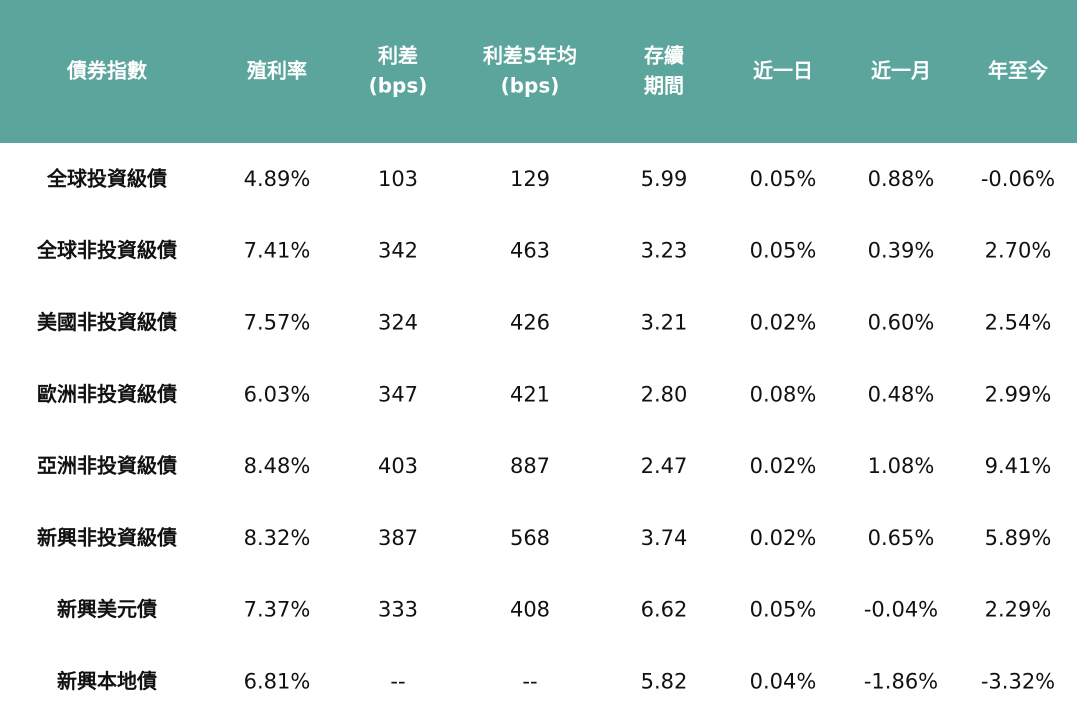  Describe the element at coordinates (664, 56) in the screenshot. I see `header-cell: 存續` at that location.